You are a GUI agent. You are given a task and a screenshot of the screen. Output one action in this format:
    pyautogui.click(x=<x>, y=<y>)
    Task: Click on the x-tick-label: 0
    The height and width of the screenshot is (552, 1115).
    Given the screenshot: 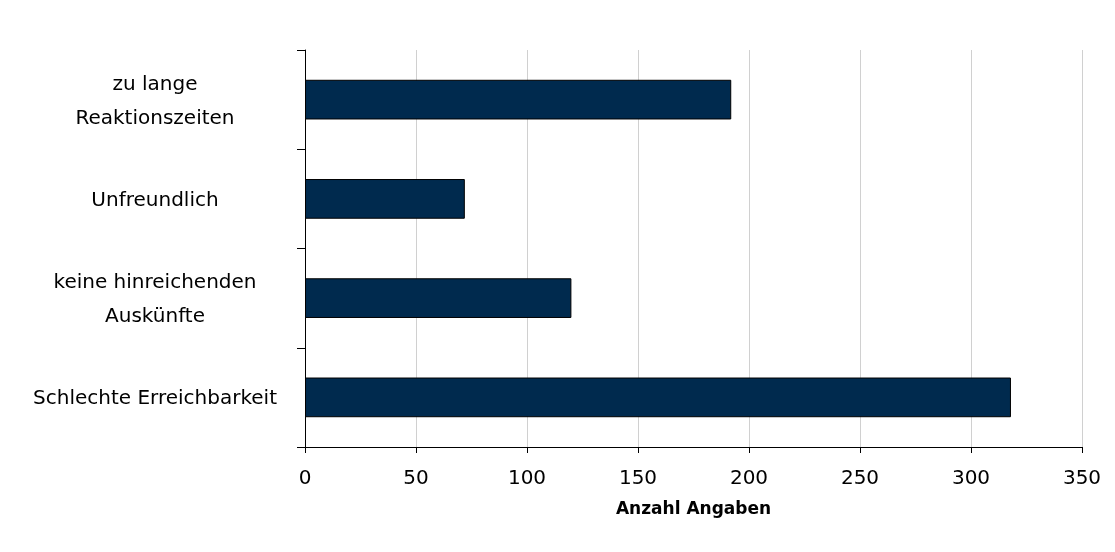 What is the action you would take?
    pyautogui.click(x=305, y=477)
    